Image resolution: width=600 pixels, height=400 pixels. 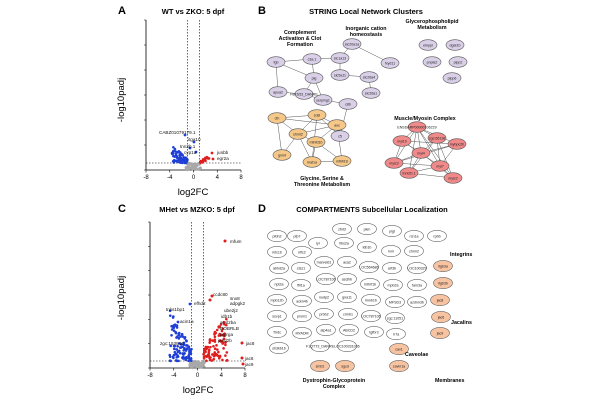 I want to click on compartment-node: MFSD3, so click(x=395, y=302).